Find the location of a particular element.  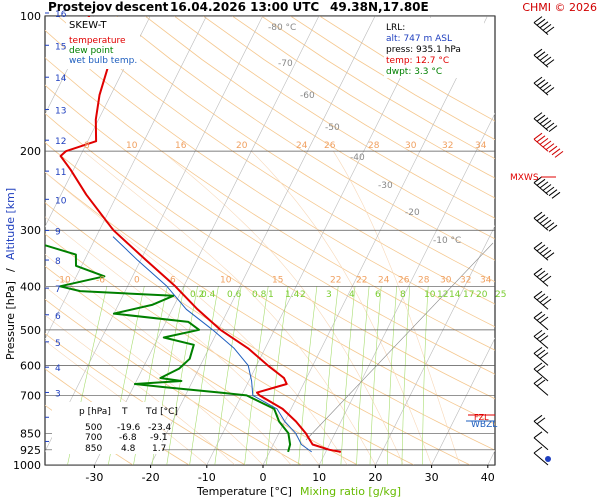

theta-label-400: 30 is located at coordinates (446, 280).